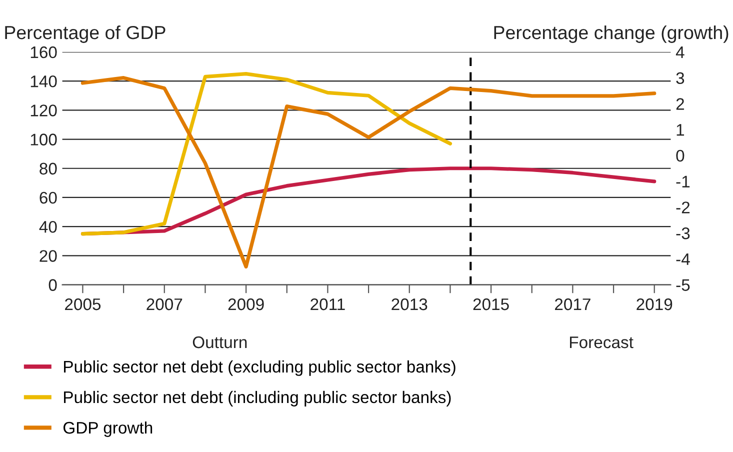 This screenshot has width=733, height=452. I want to click on legend-label: Public sector net debt (excluding public sector banks), so click(260, 368).